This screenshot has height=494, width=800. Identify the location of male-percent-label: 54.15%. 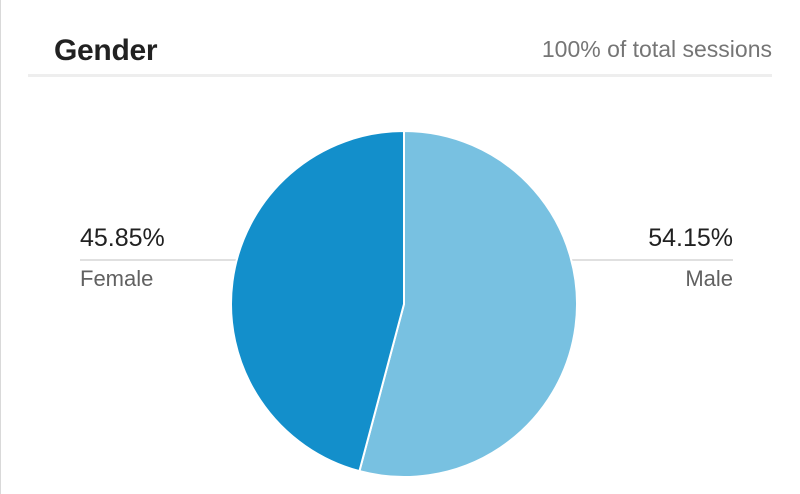
(690, 238).